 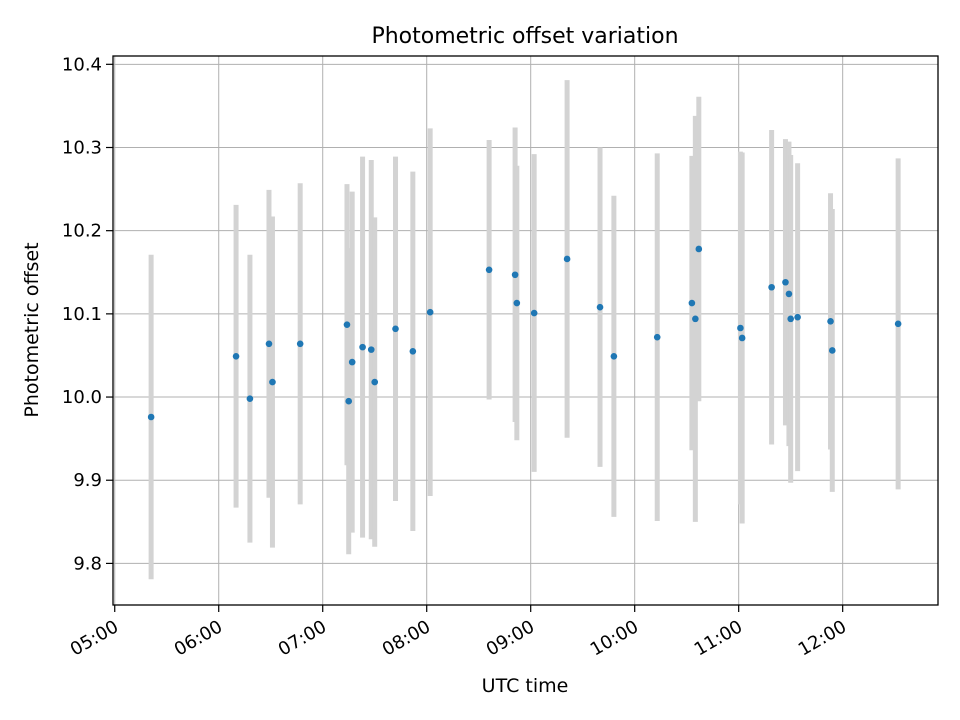 What do you see at coordinates (524, 36) in the screenshot?
I see `chart-title: Photometric offset variation` at bounding box center [524, 36].